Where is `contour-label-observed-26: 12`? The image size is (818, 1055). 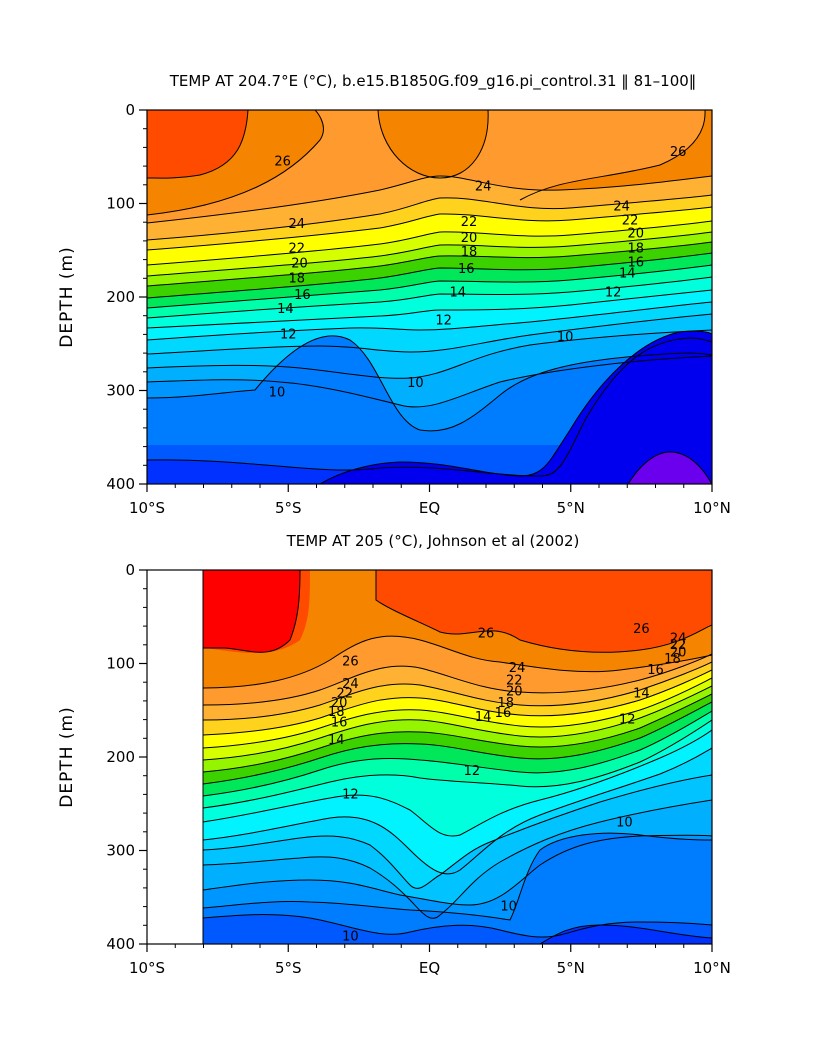 contour-label-observed-26: 12 is located at coordinates (627, 720).